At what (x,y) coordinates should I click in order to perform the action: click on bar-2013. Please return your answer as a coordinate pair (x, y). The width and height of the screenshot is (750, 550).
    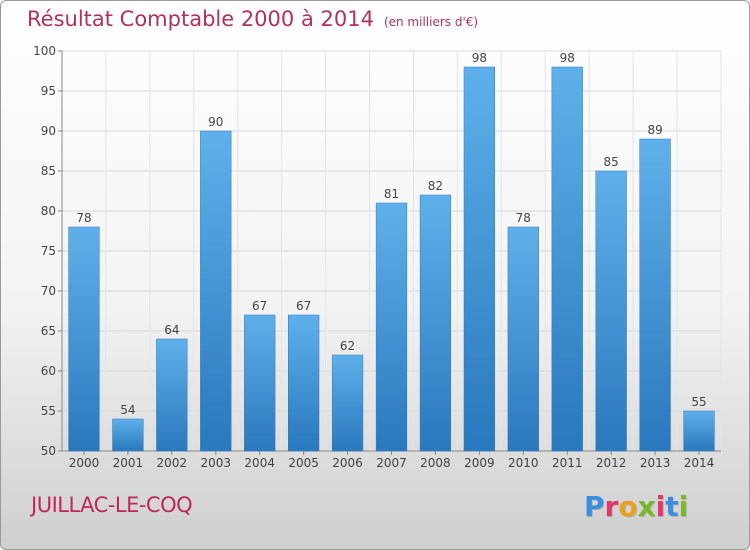
    Looking at the image, I should click on (655, 295).